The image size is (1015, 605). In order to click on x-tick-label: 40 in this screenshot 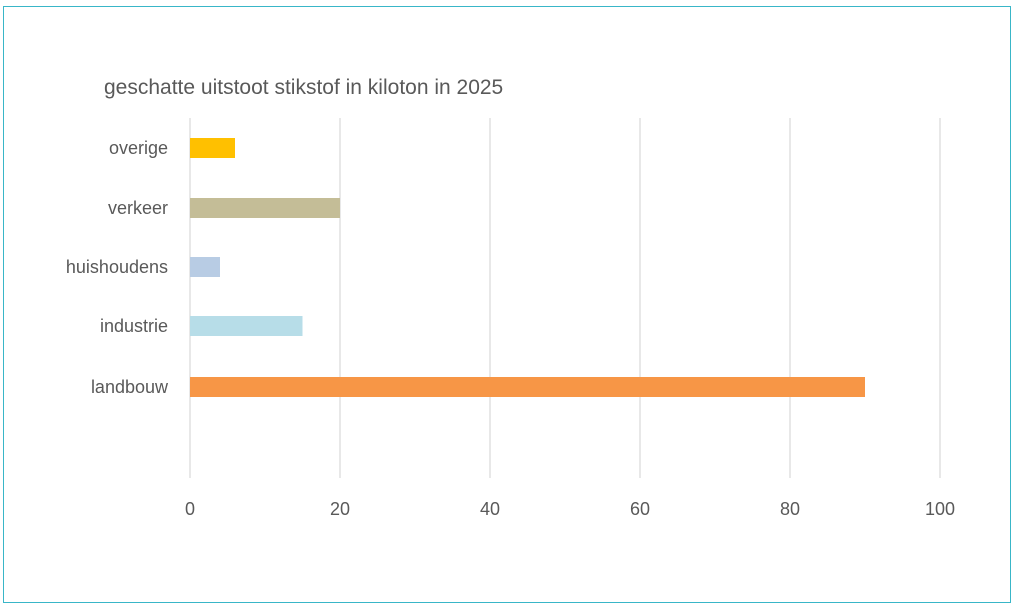, I will do `click(490, 509)`.